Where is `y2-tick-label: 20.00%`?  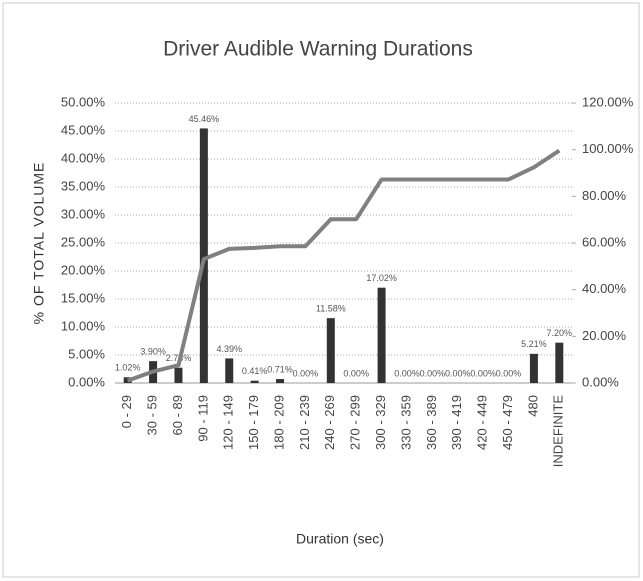
y2-tick-label: 20.00% is located at coordinates (604, 335).